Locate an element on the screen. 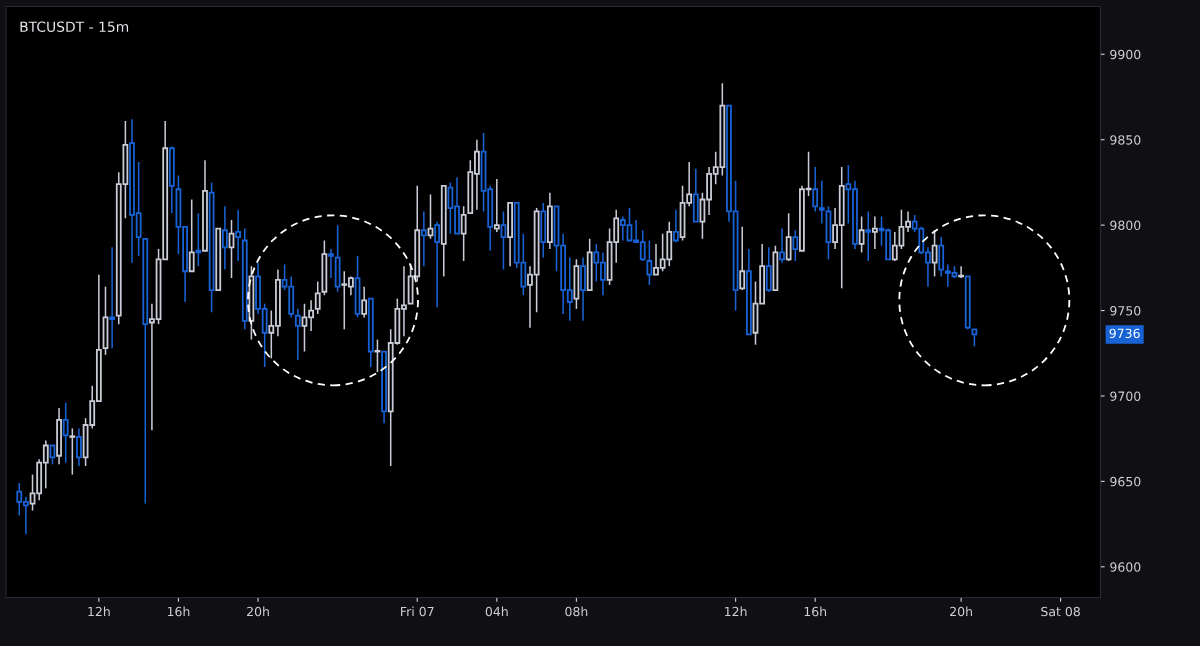 Image resolution: width=1200 pixels, height=646 pixels. y-tick-label: 9700 is located at coordinates (1125, 396).